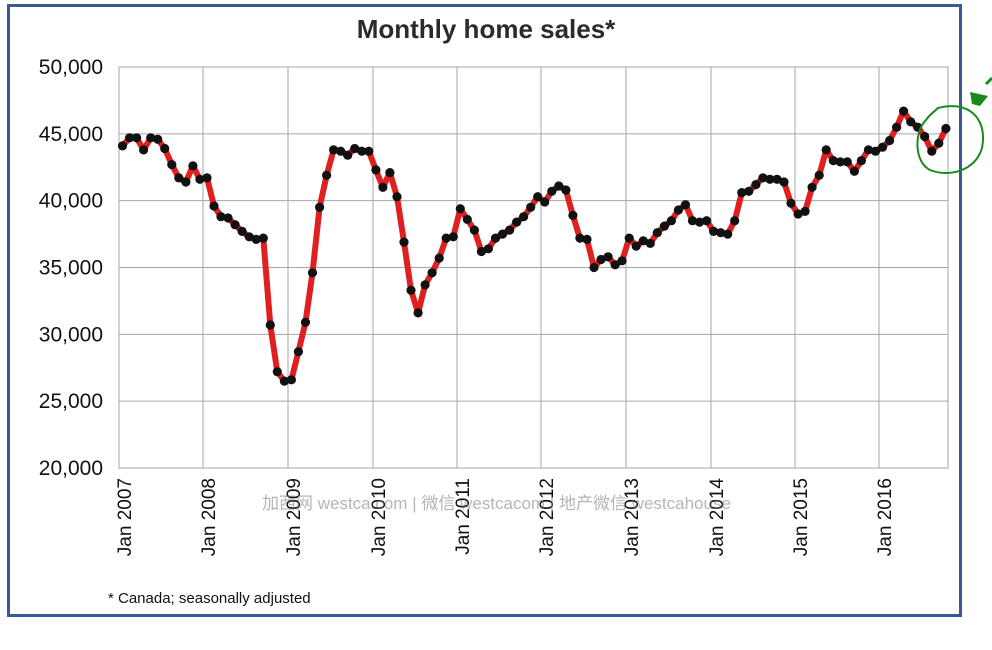  I want to click on x-tick-label: Jan 2007, so click(125, 517).